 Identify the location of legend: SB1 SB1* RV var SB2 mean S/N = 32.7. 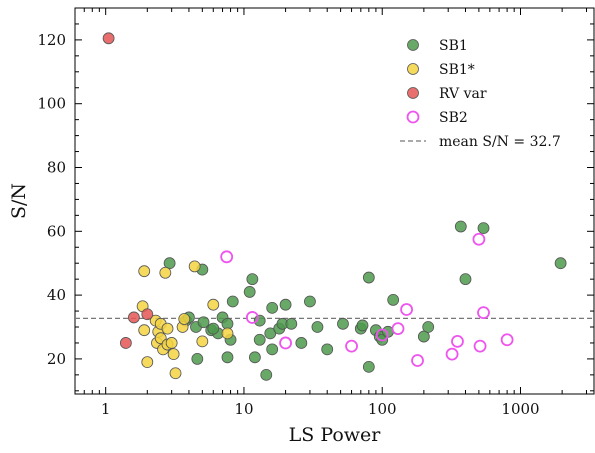
(480, 94).